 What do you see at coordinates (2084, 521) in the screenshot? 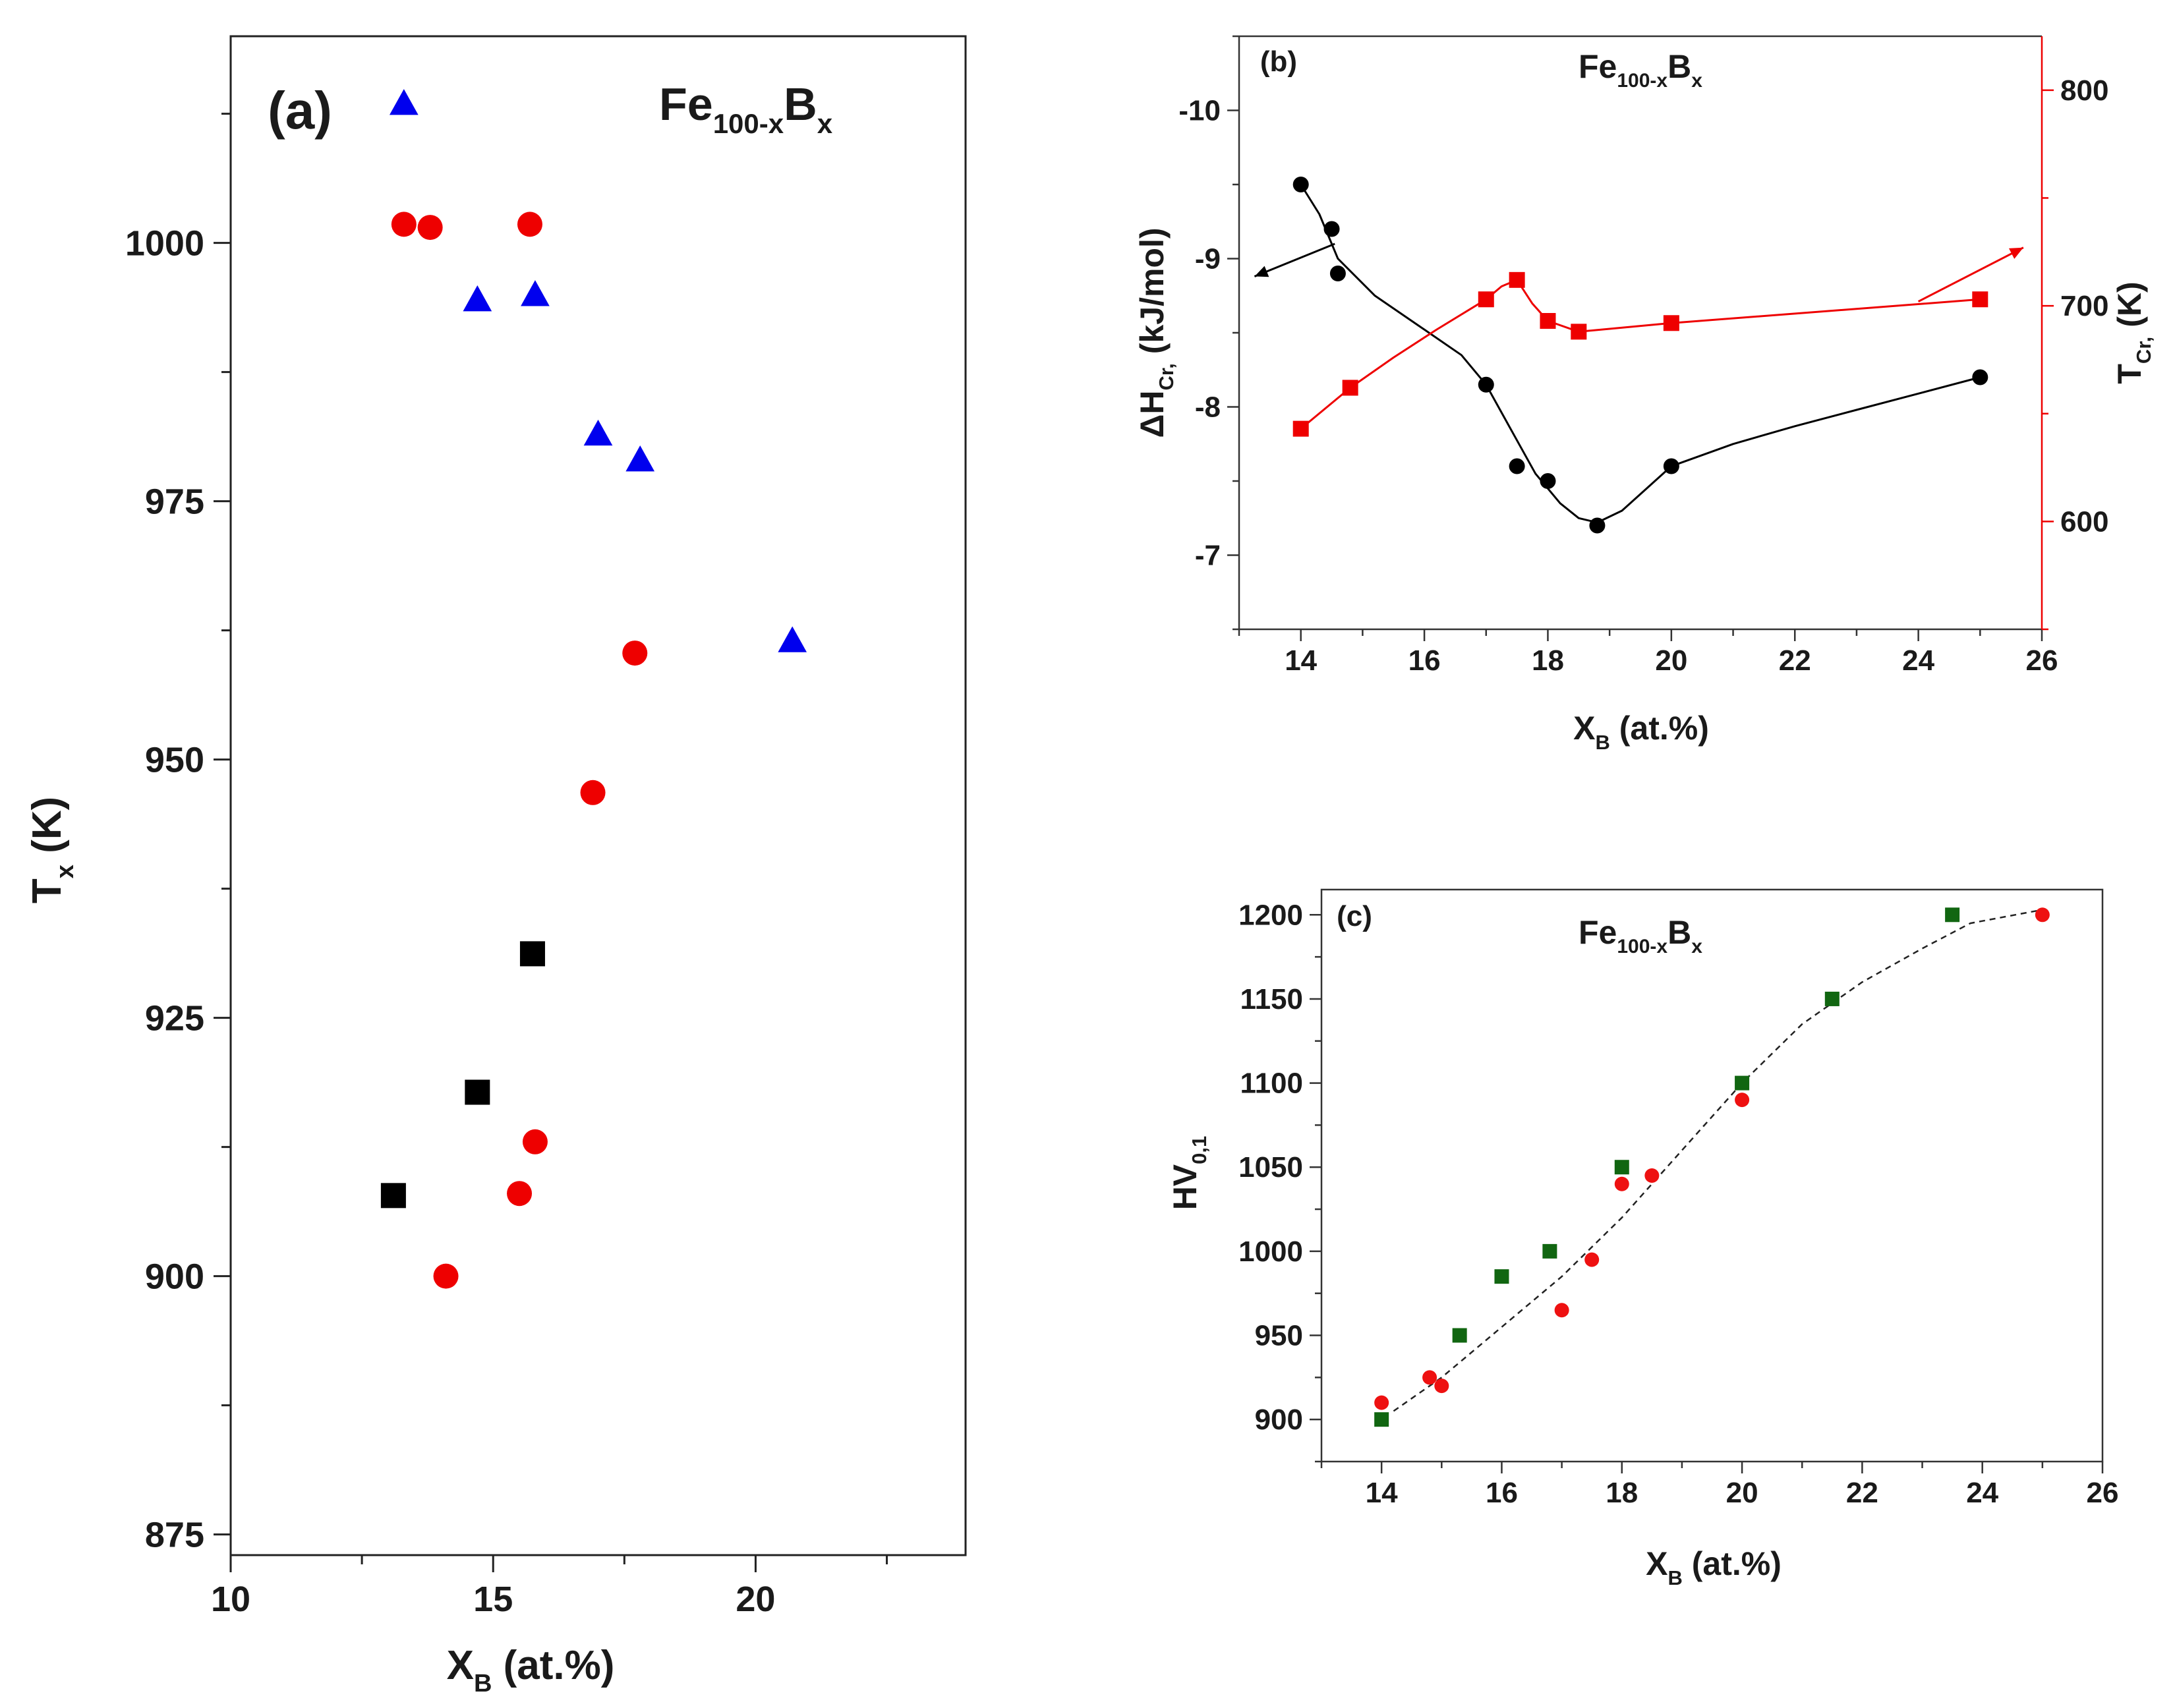
I see `y-tick-label-right: 600` at bounding box center [2084, 521].